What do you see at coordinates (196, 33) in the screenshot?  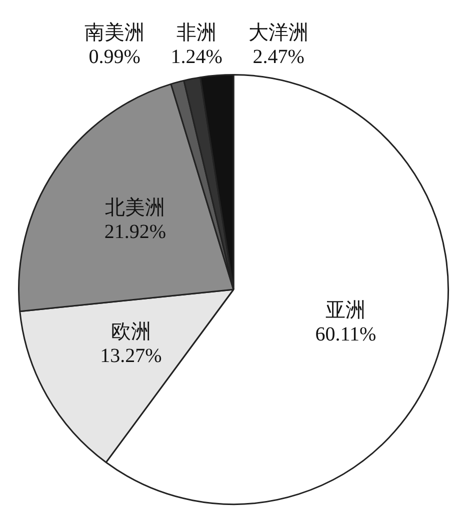 I see `slice-label: 非洲` at bounding box center [196, 33].